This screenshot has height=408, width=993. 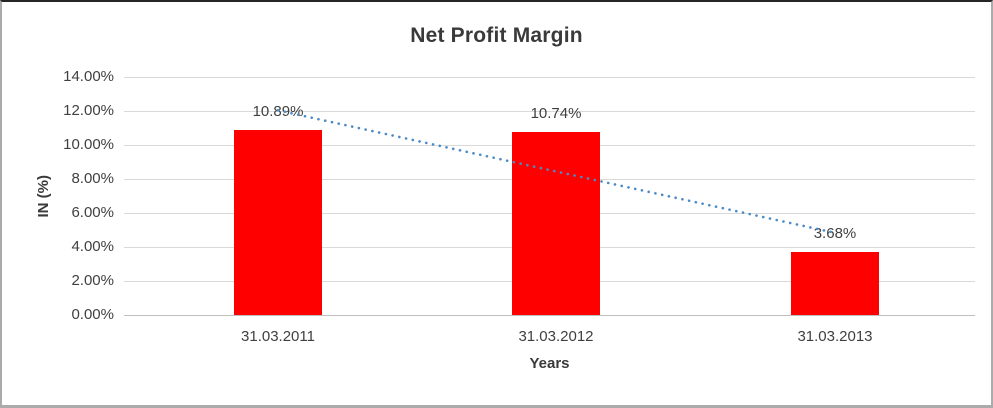 I want to click on y-tick-label: 0.00%, so click(x=92, y=314).